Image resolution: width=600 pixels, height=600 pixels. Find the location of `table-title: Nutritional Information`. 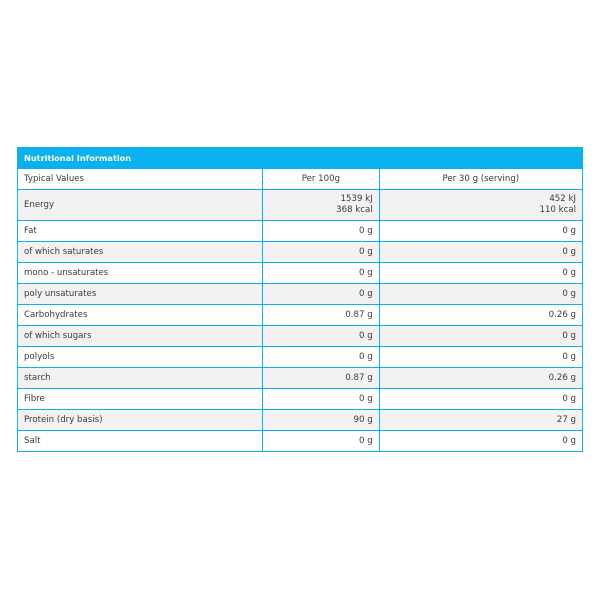

table-title: Nutritional Information is located at coordinates (300, 158).